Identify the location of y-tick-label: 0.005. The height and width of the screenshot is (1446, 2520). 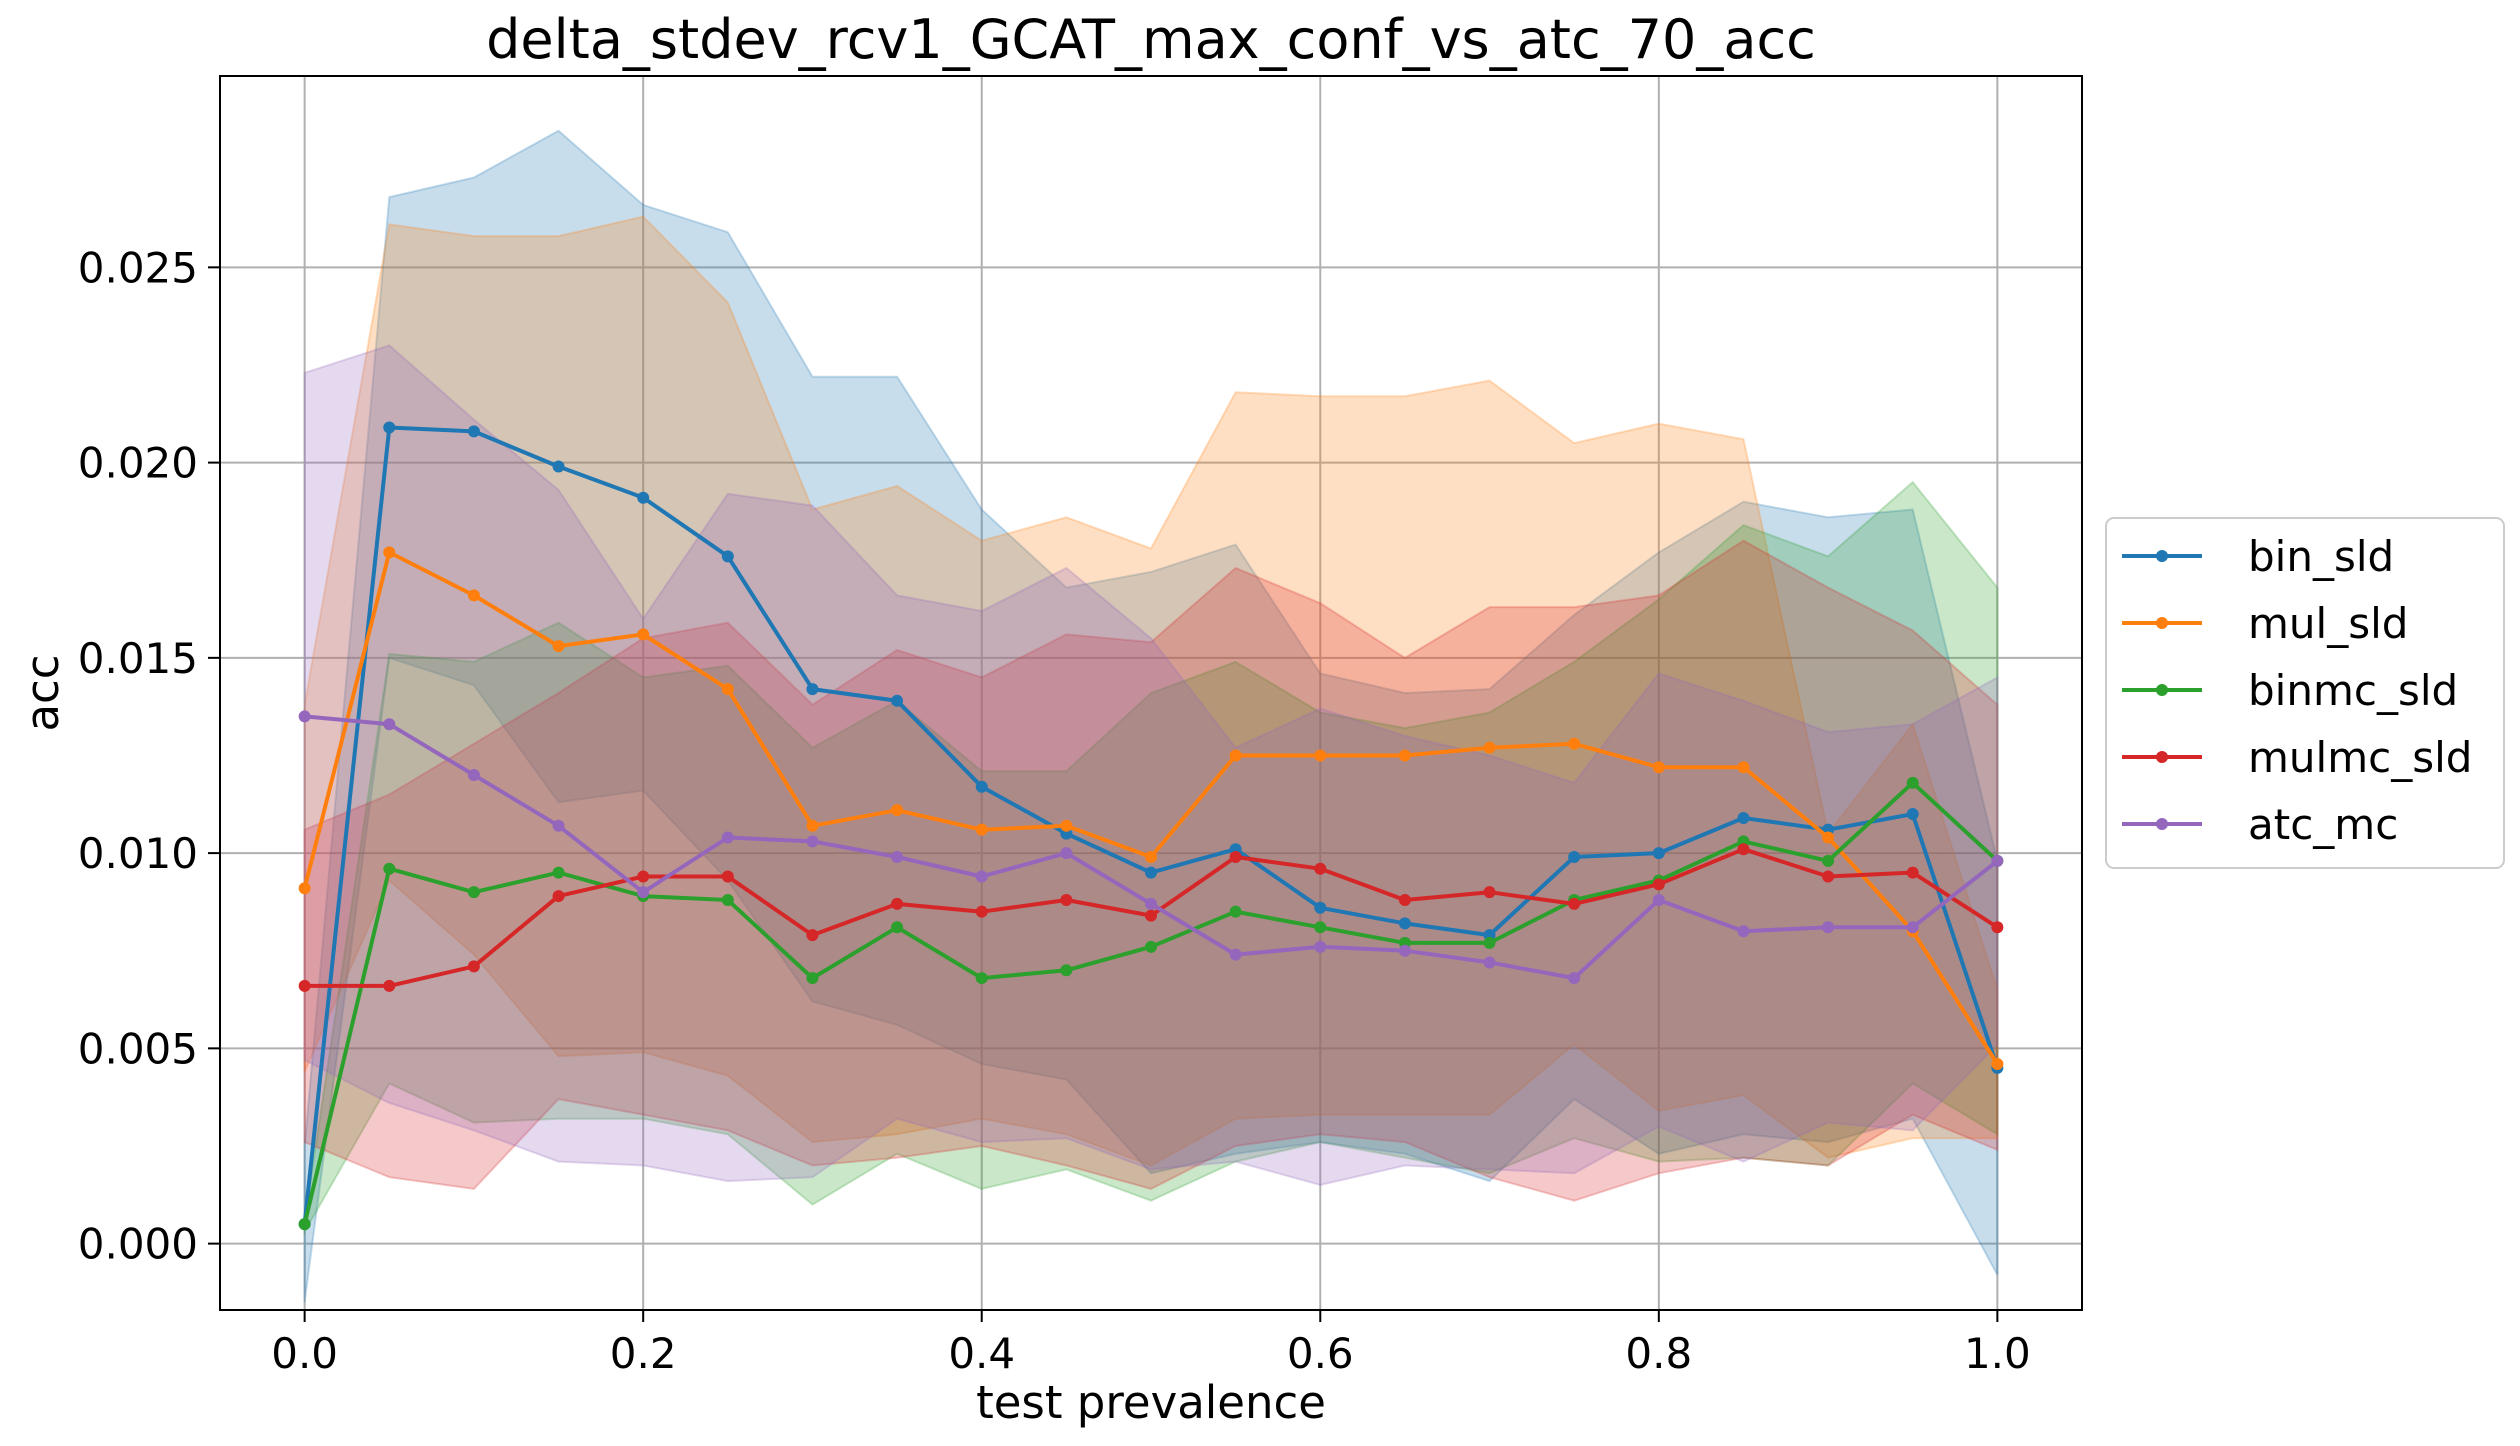
(138, 1048).